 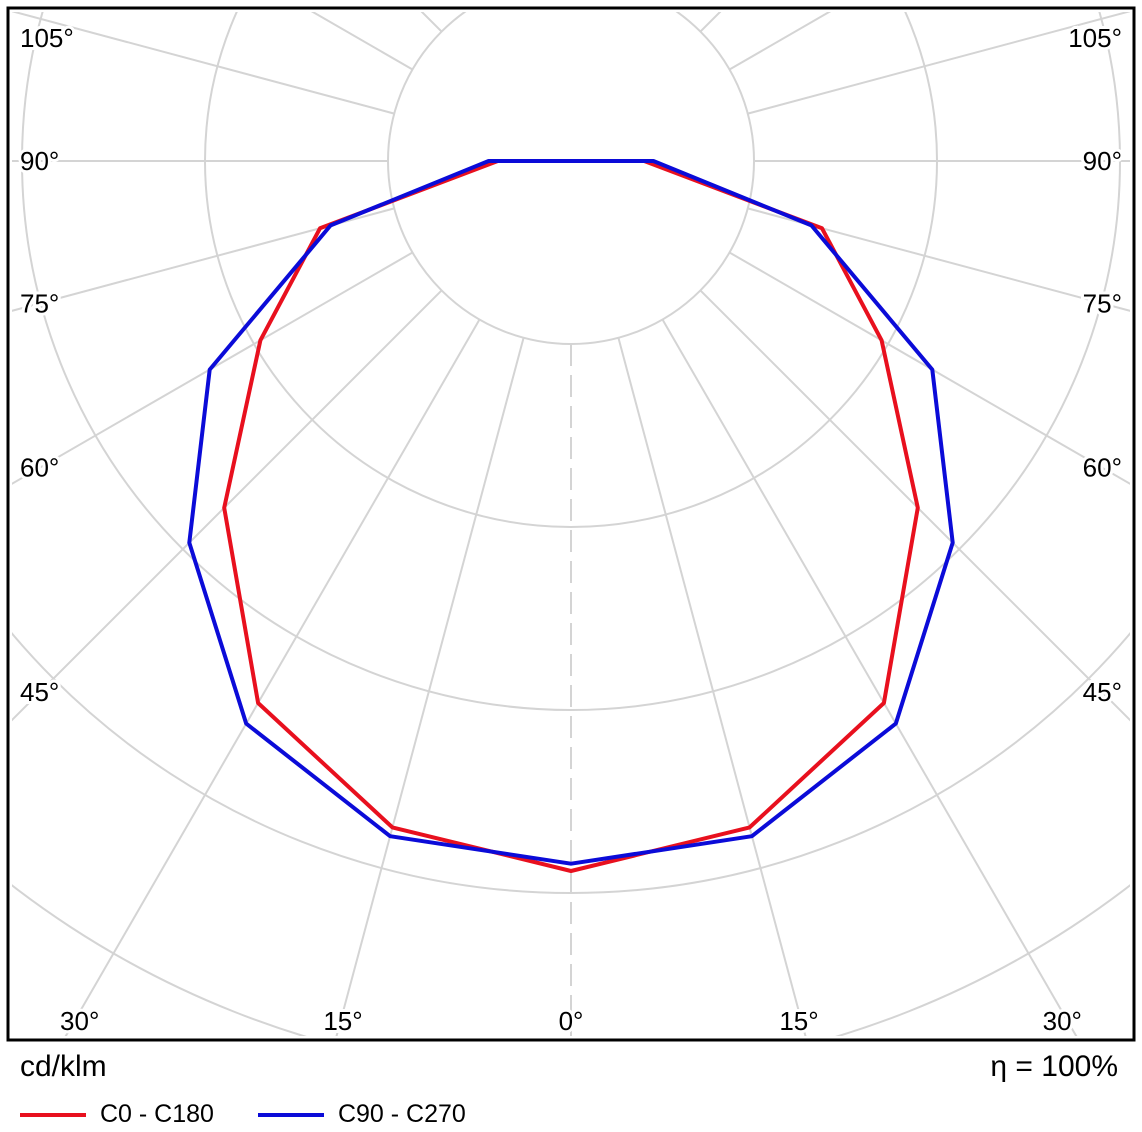 What do you see at coordinates (39, 468) in the screenshot?
I see `angle-label-60-left: 60°` at bounding box center [39, 468].